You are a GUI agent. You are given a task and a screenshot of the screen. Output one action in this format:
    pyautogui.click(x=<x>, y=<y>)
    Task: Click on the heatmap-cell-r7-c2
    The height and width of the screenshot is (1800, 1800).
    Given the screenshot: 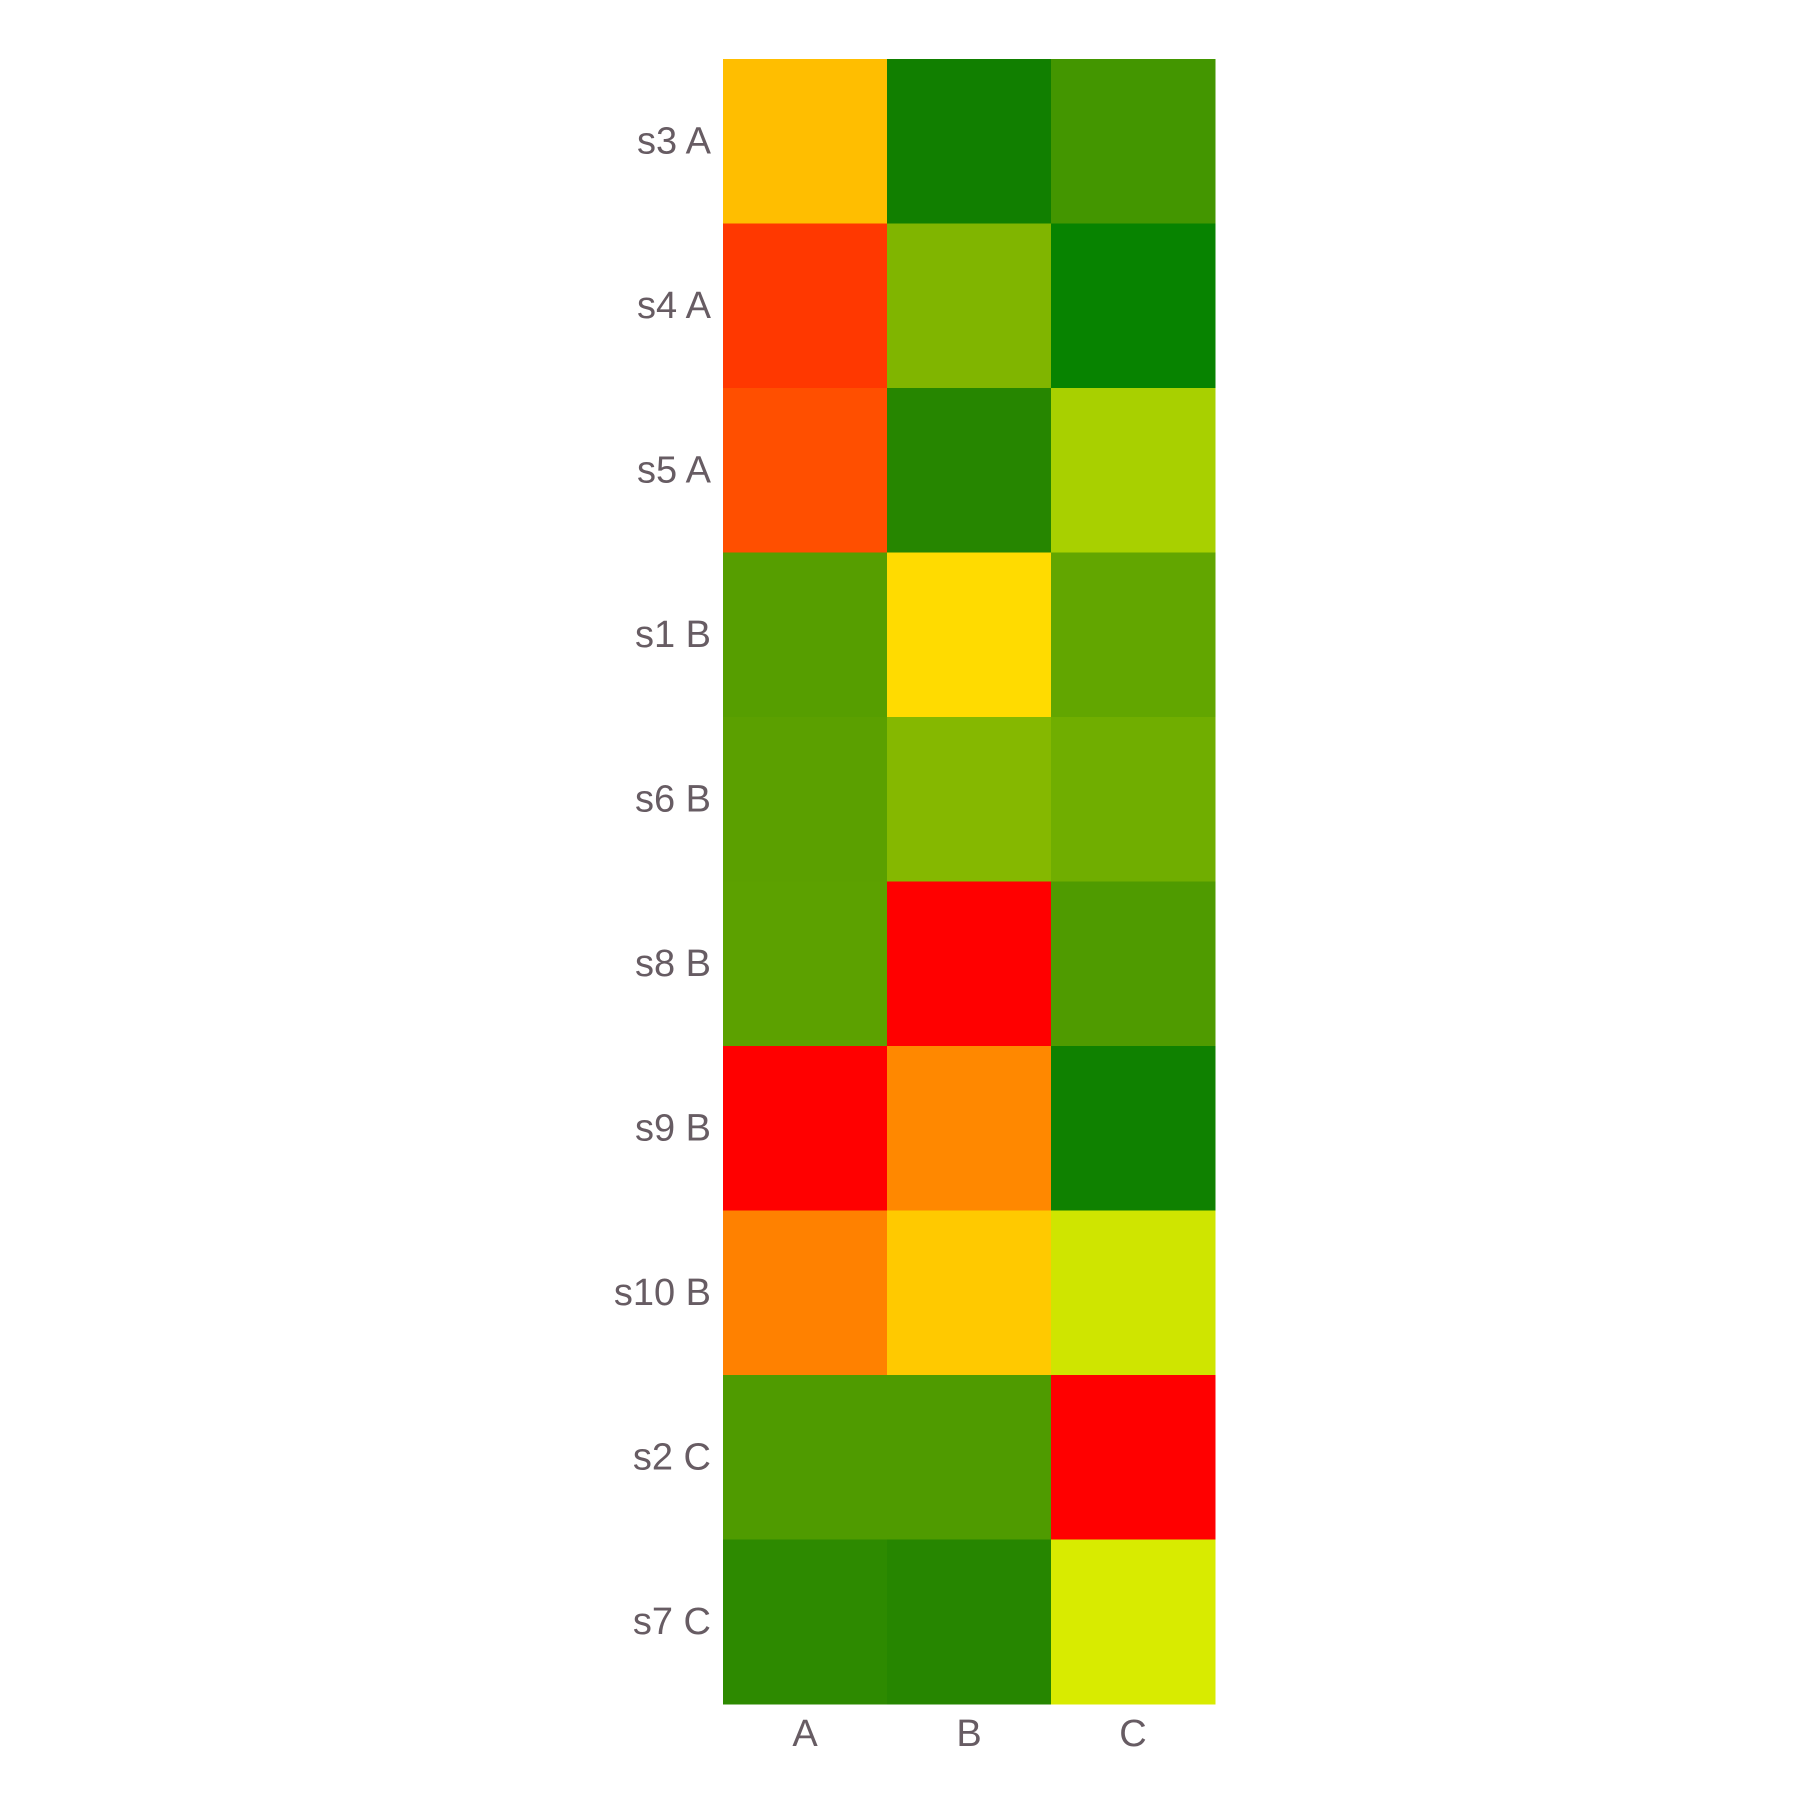 What is the action you would take?
    pyautogui.click(x=969, y=1128)
    